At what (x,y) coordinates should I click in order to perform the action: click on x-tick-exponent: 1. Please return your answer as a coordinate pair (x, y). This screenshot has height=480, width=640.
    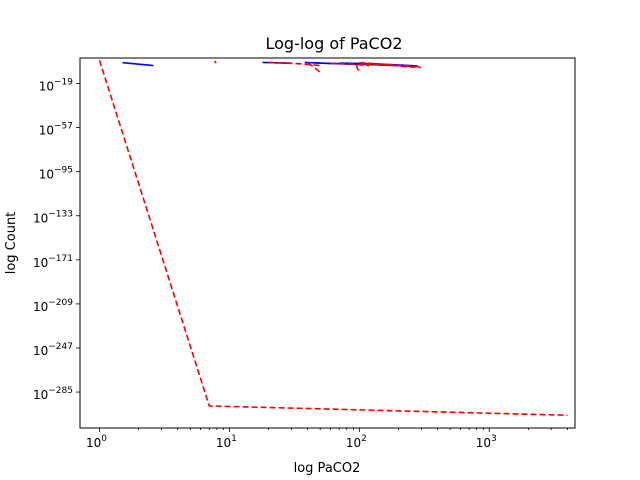
    Looking at the image, I should click on (234, 439).